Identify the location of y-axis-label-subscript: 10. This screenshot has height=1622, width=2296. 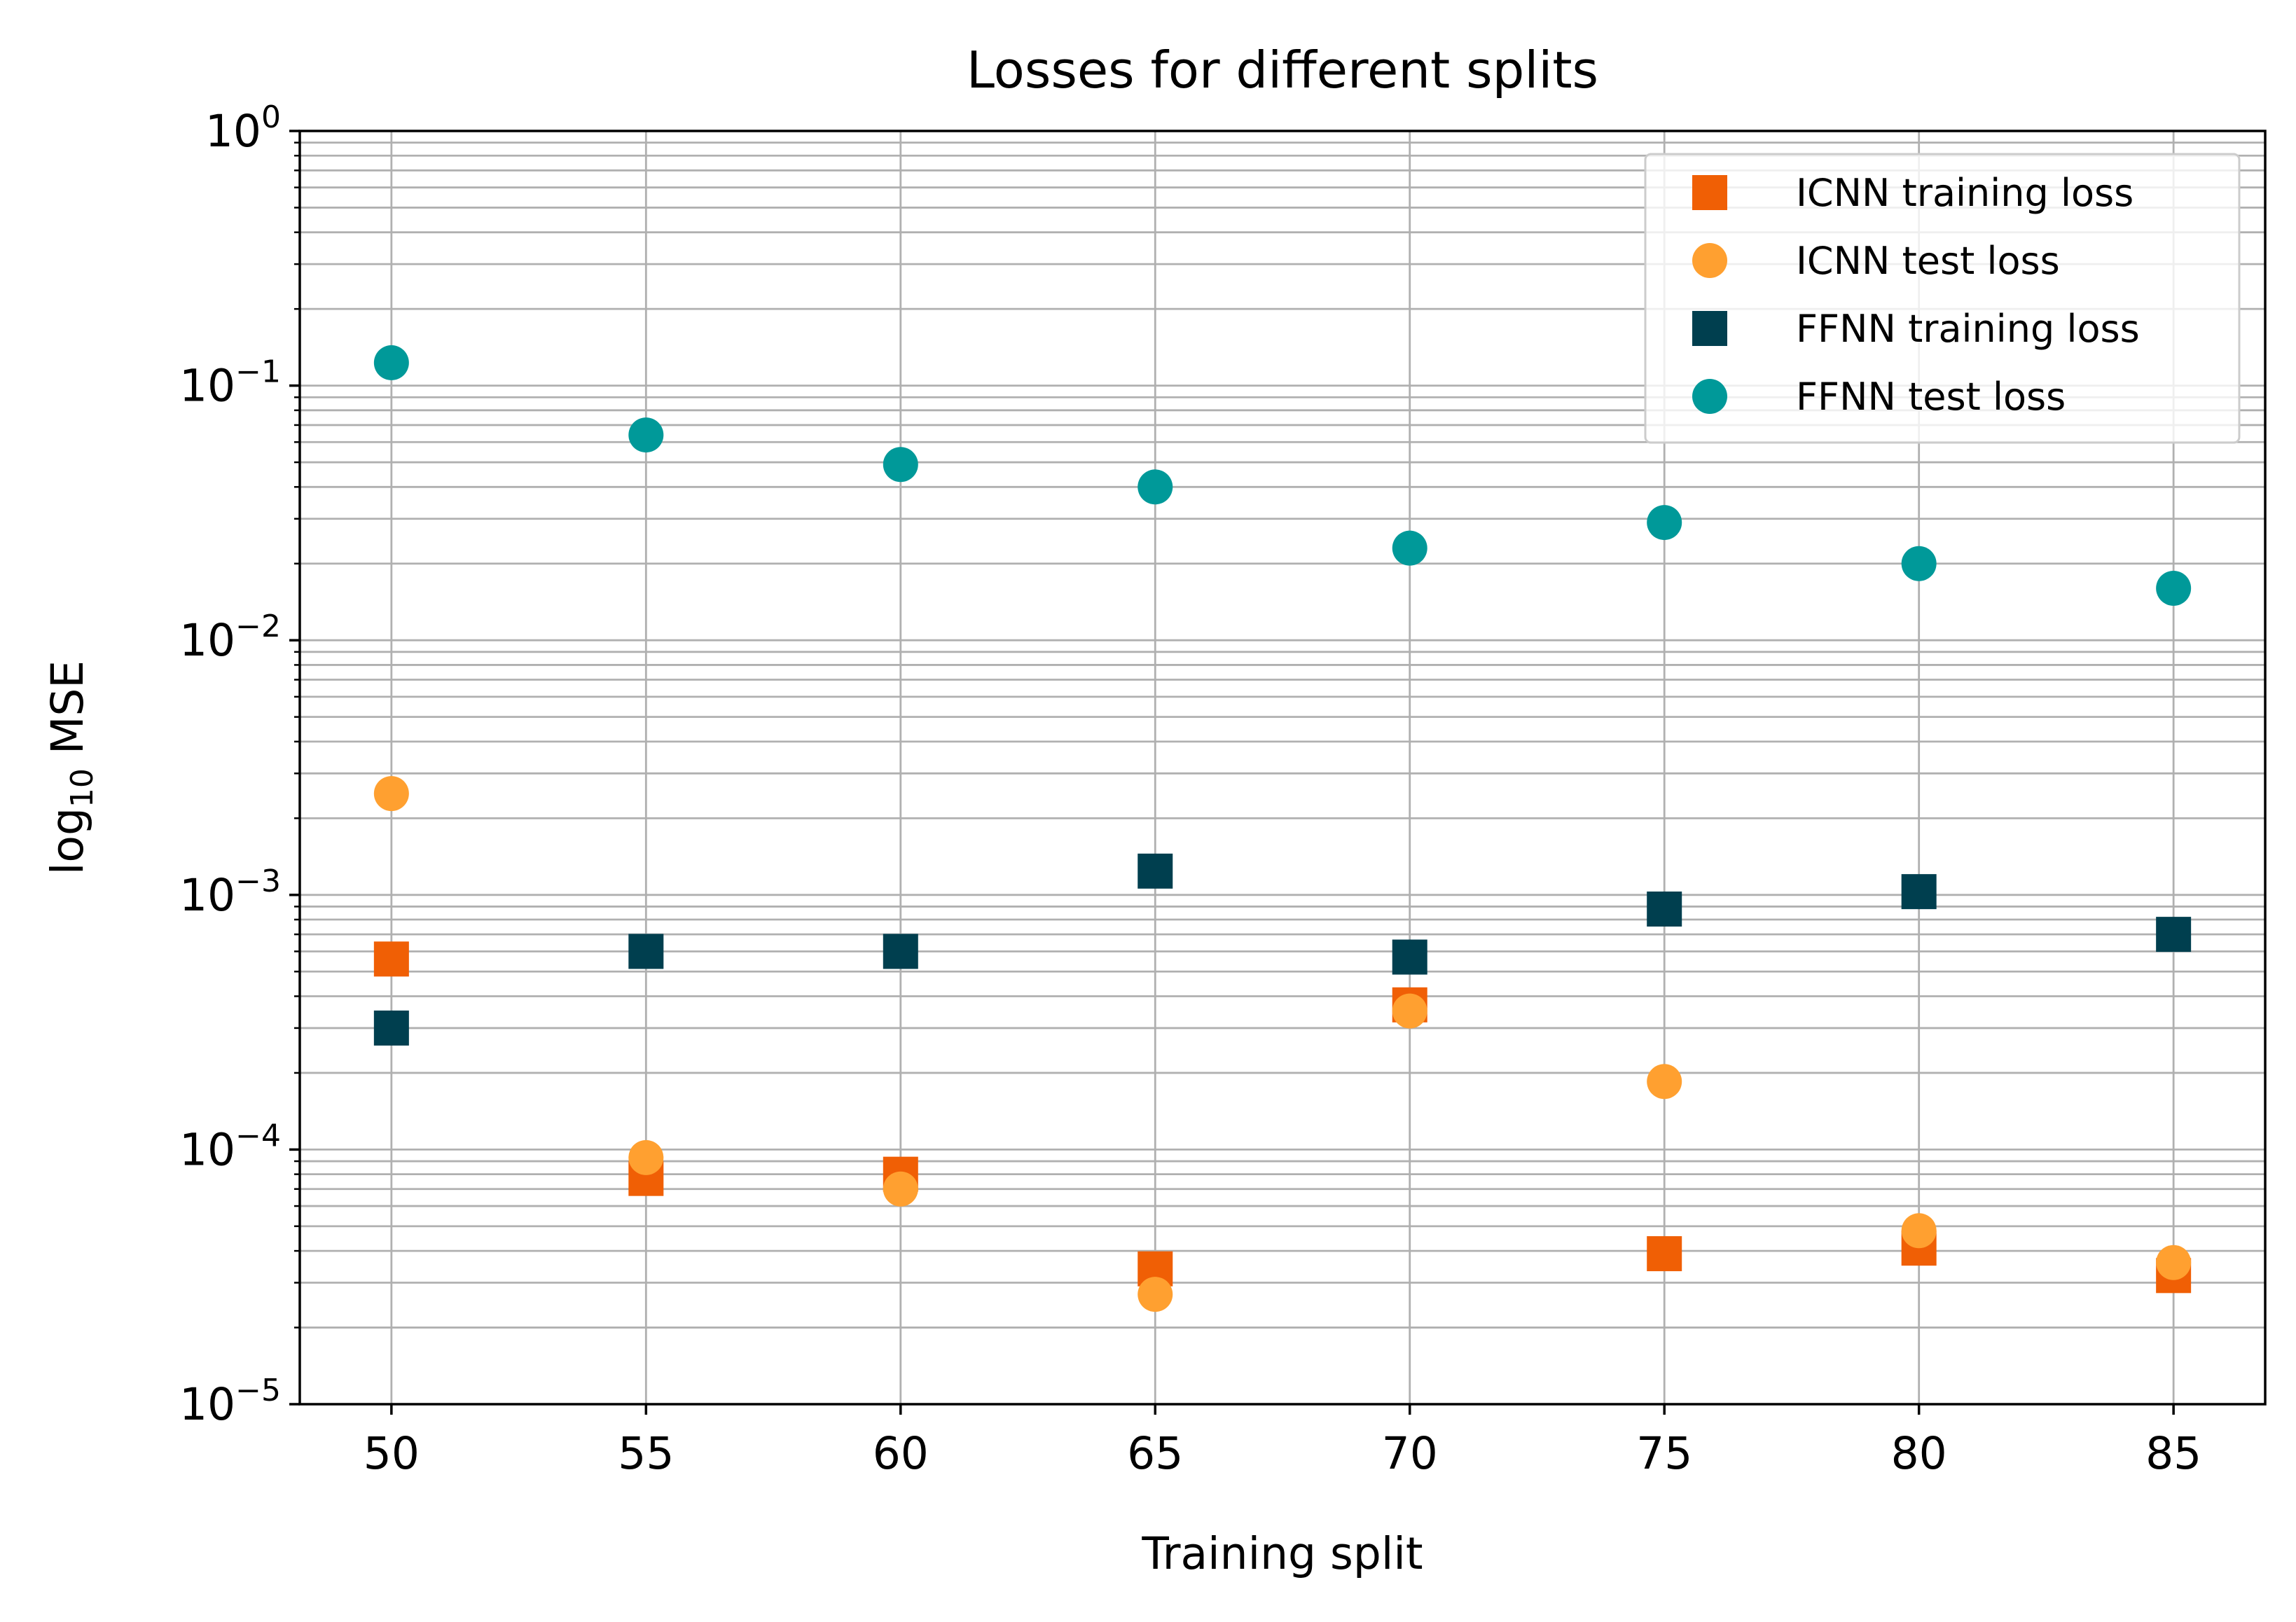
(82, 787).